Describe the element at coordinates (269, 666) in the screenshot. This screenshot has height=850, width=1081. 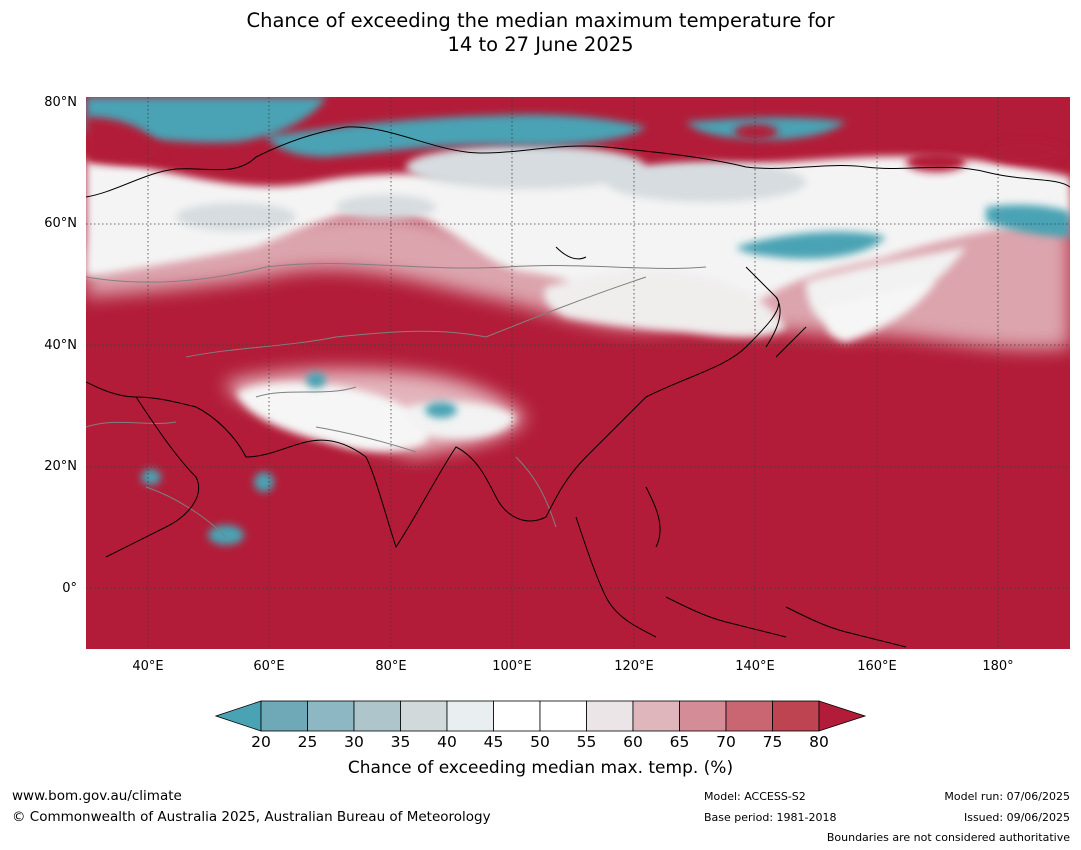
I see `lon-label-60e: 60°E` at that location.